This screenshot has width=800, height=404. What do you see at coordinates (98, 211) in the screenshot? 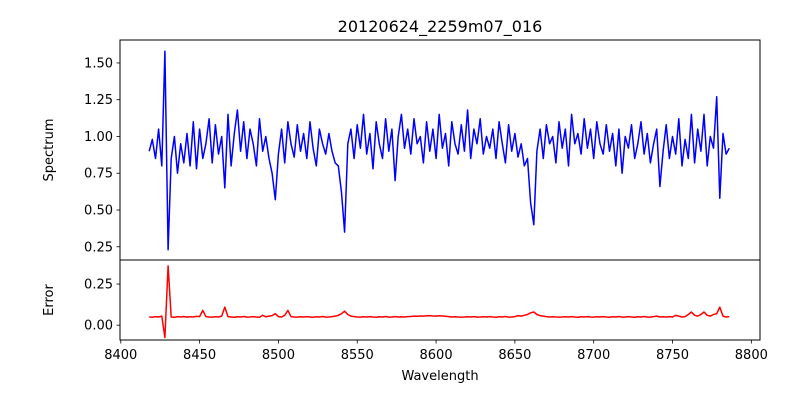
I see `spectrum-ytick-label: 0.50` at bounding box center [98, 211].